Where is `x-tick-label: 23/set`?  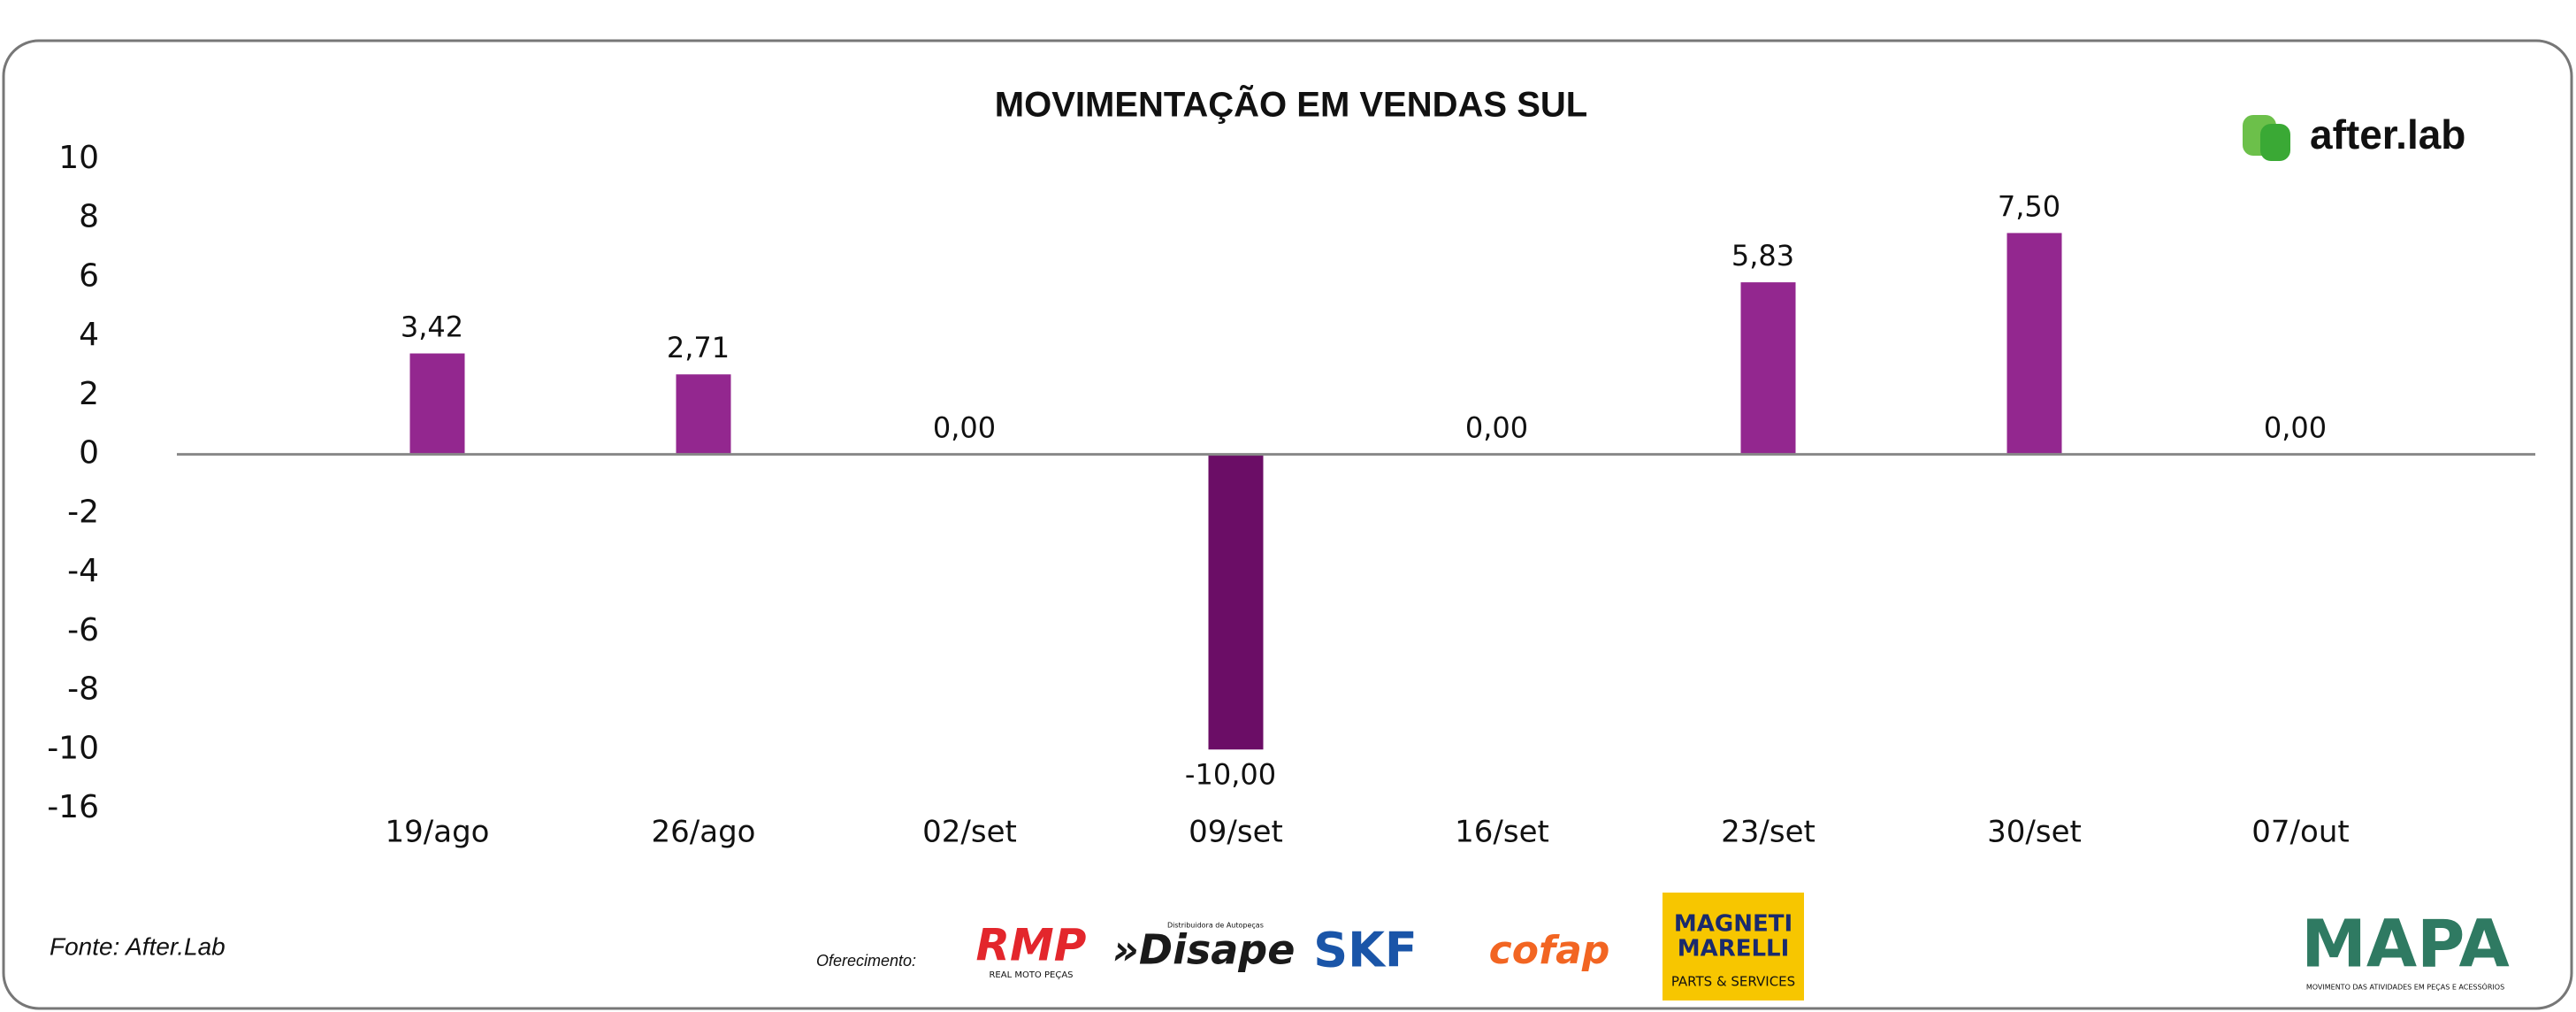
x-tick-label: 23/set is located at coordinates (1768, 832).